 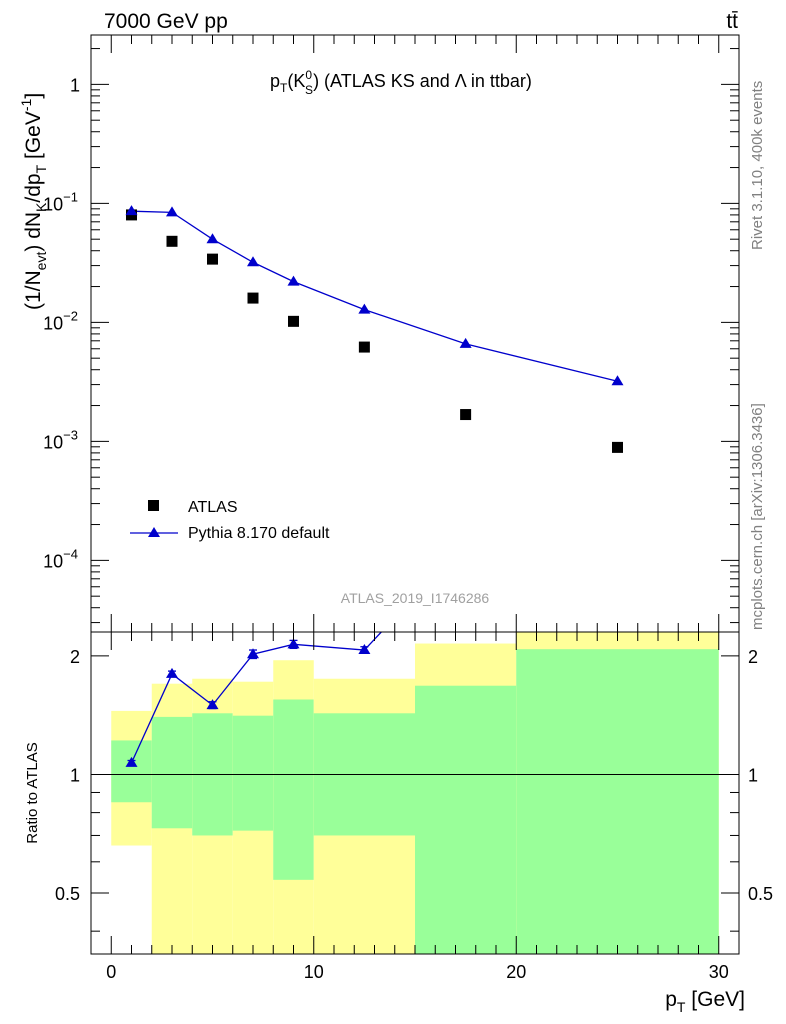 I want to click on ratio-y-tick-label-right: 2, so click(x=753, y=657).